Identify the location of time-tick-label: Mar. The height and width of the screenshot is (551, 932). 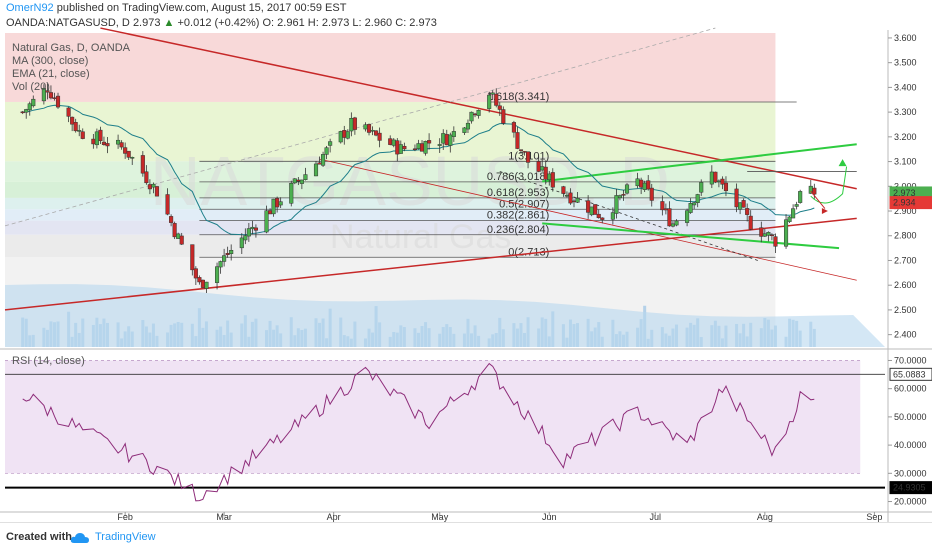
(224, 517).